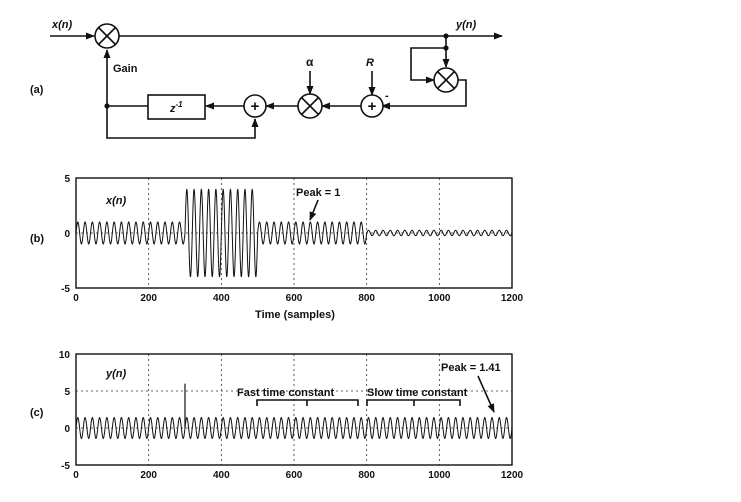 This screenshot has height=502, width=741. I want to click on b-y-tick-0: 0, so click(67, 234).